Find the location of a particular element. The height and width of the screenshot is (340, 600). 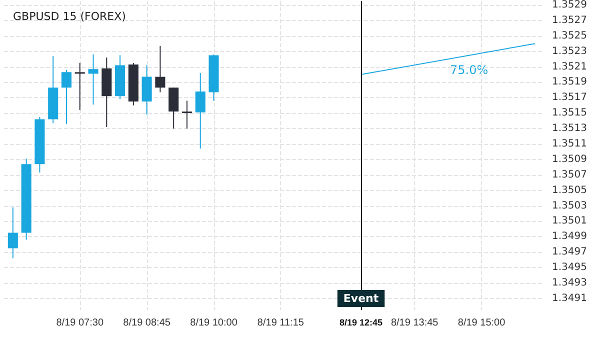

y-tick-label: 1.3523 is located at coordinates (569, 51).